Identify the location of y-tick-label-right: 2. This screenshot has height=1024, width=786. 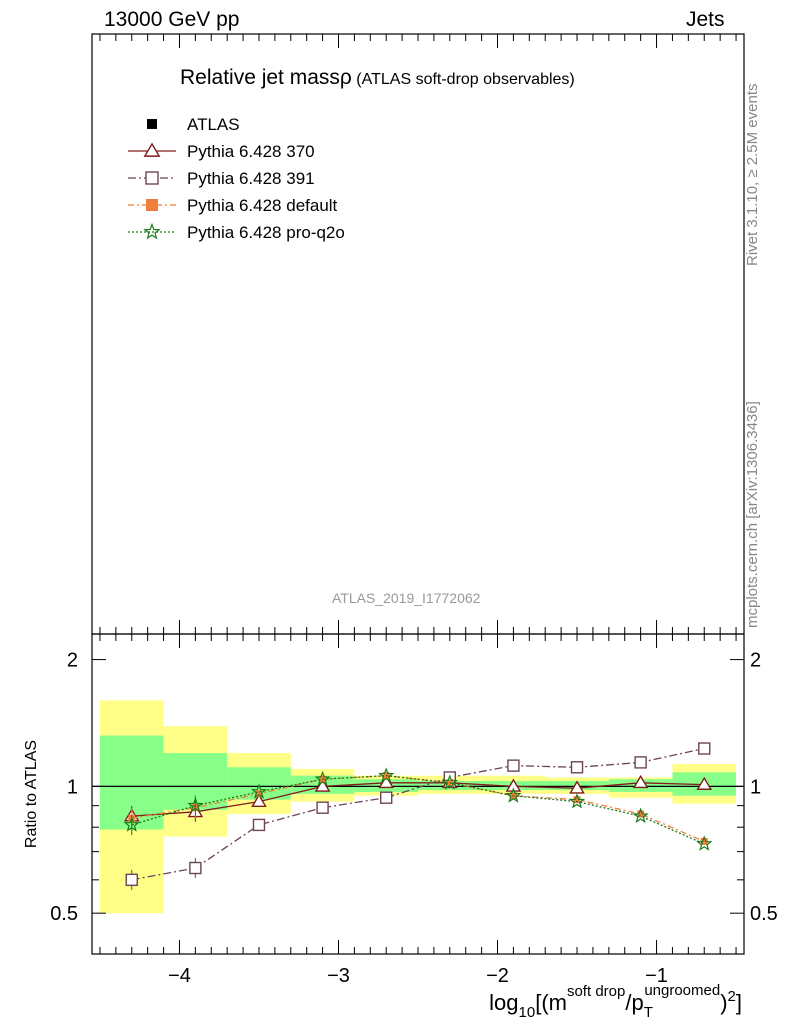
(755, 661).